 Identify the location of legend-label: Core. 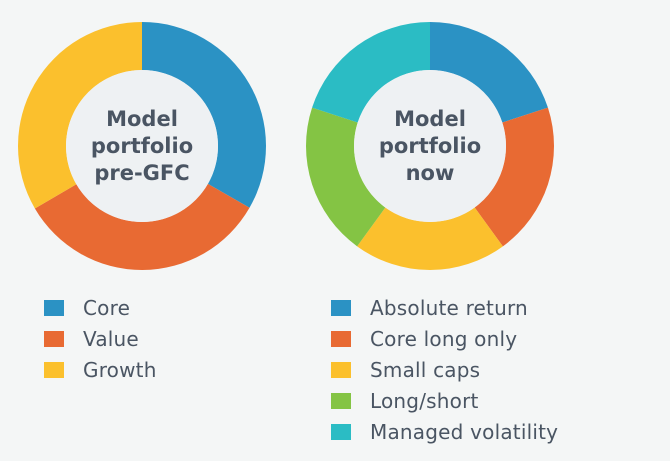
(107, 307).